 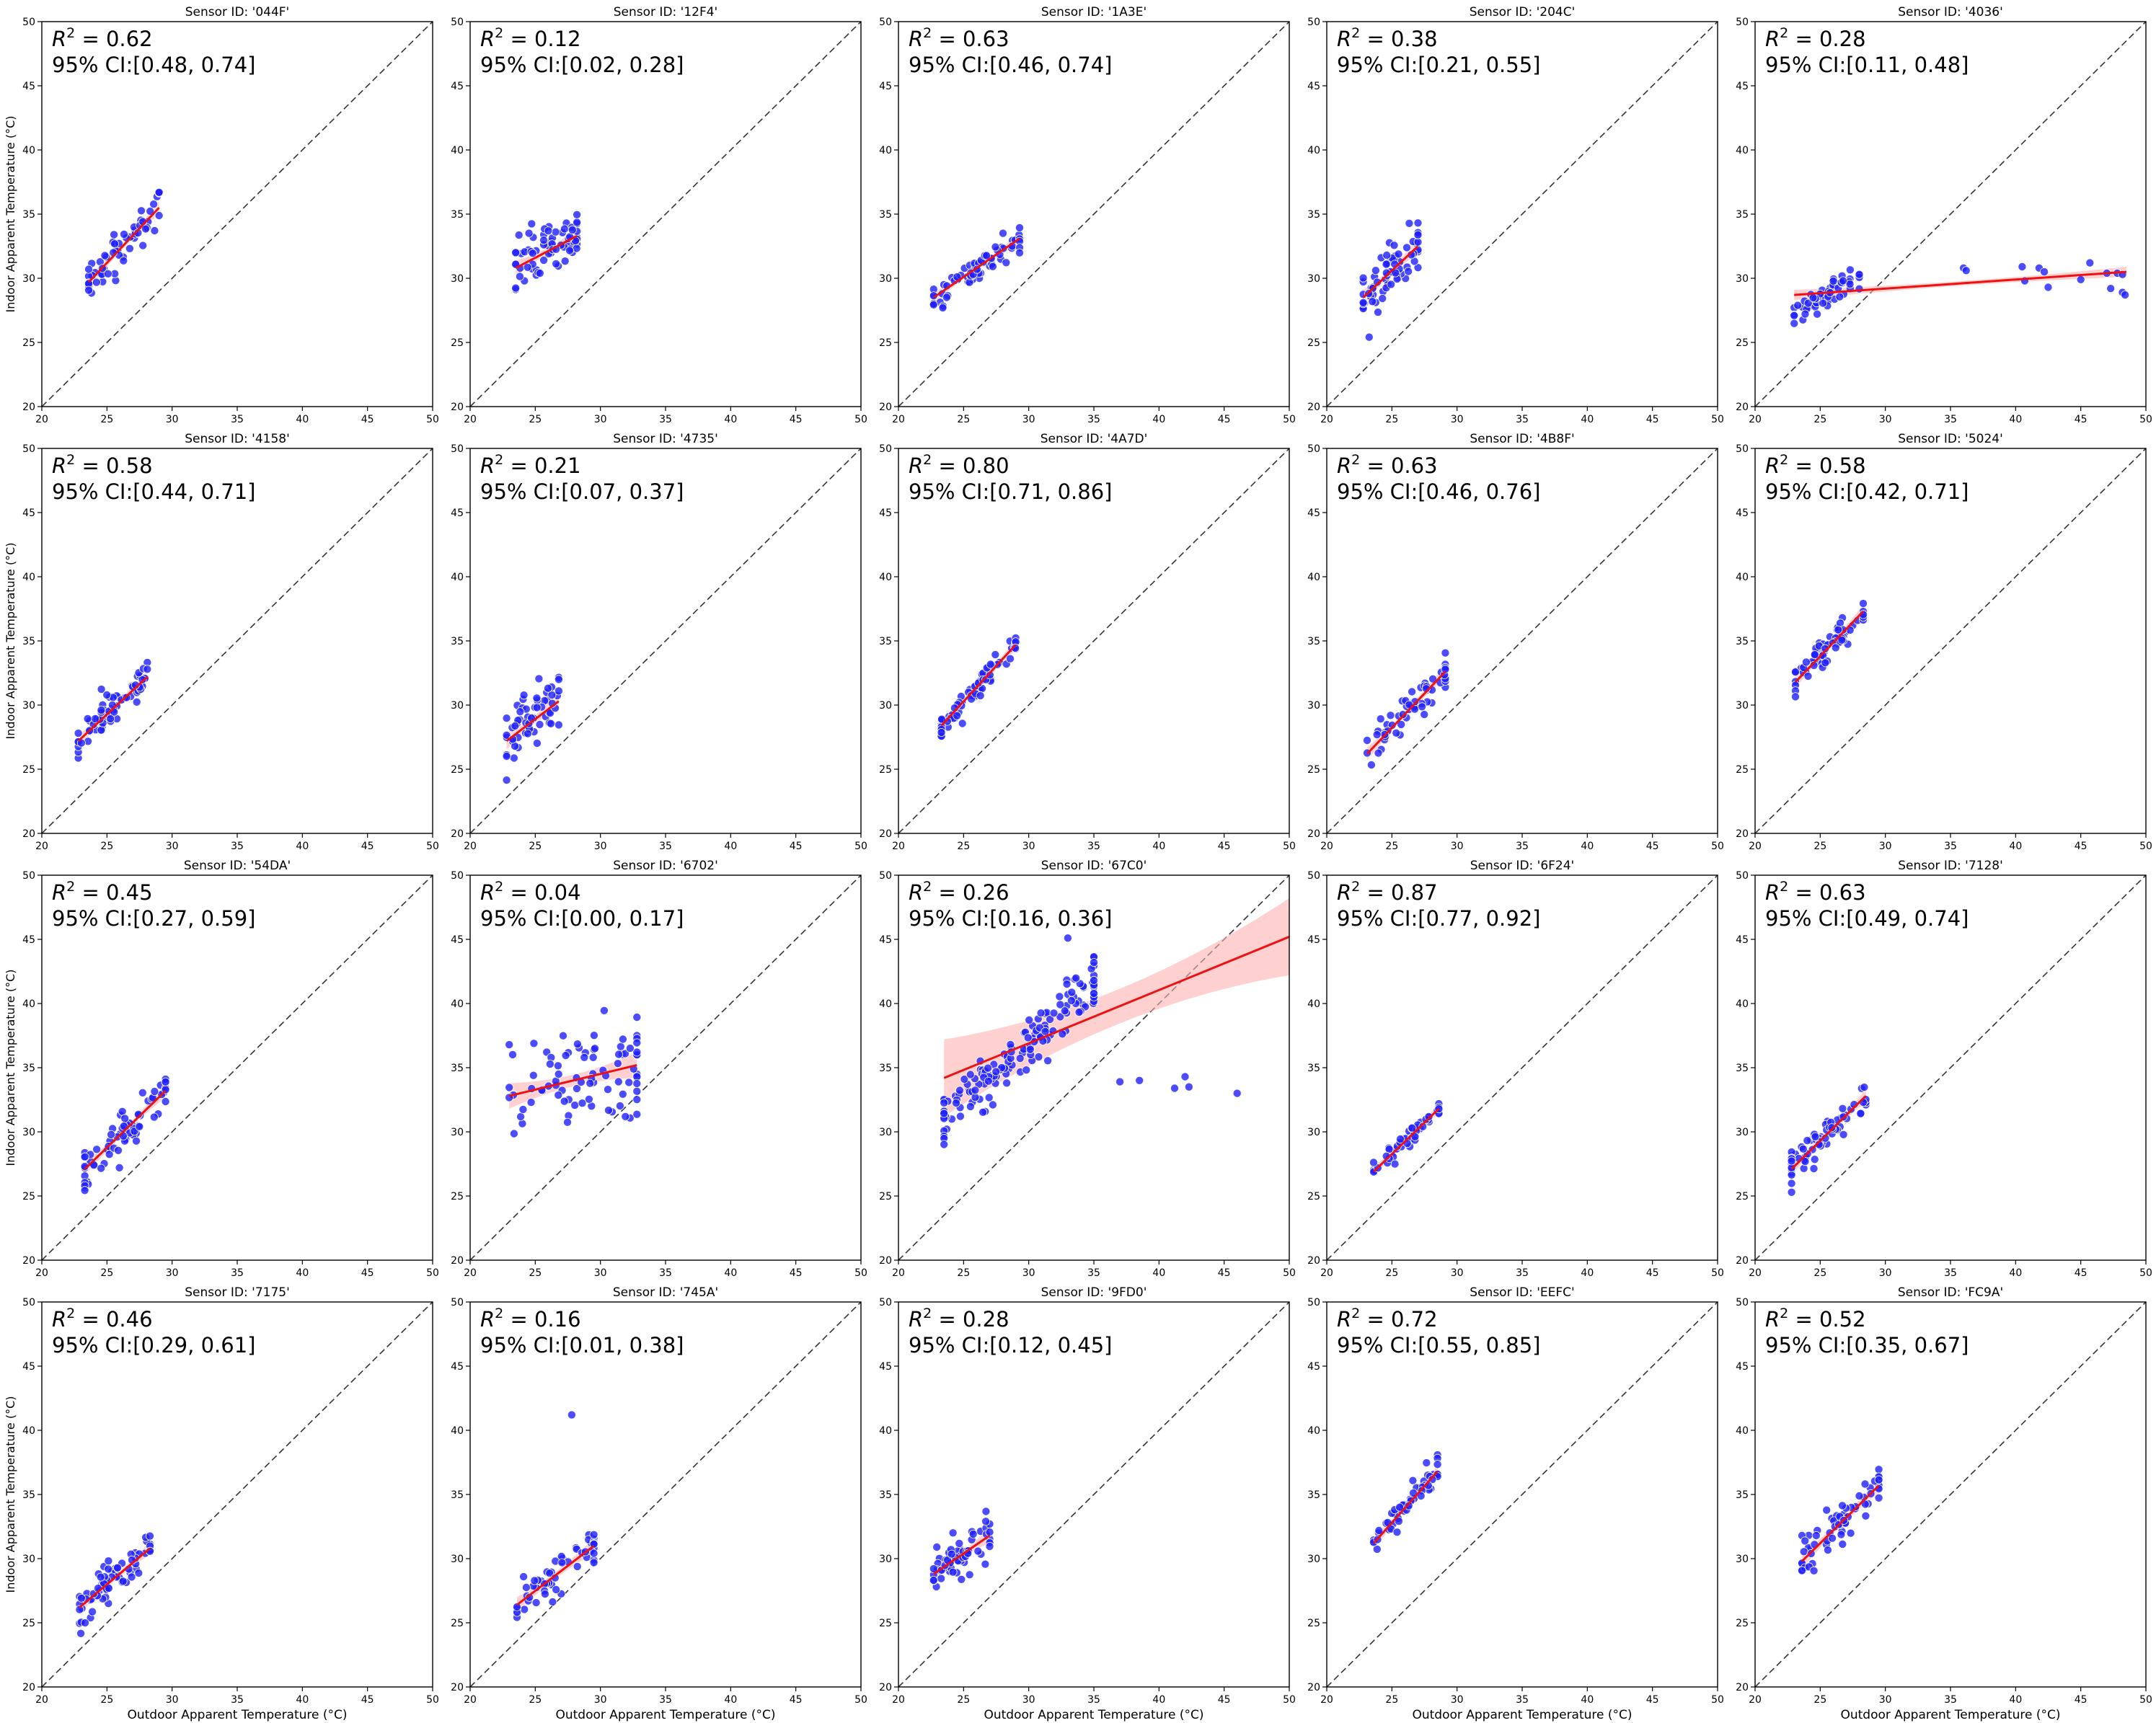 What do you see at coordinates (432, 846) in the screenshot?
I see `x-tick-label: 50` at bounding box center [432, 846].